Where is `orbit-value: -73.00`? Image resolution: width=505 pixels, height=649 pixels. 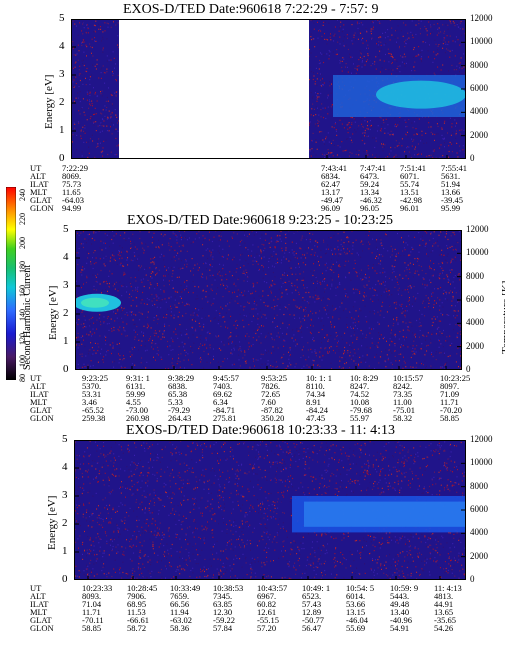 orbit-value: -73.00 is located at coordinates (137, 410).